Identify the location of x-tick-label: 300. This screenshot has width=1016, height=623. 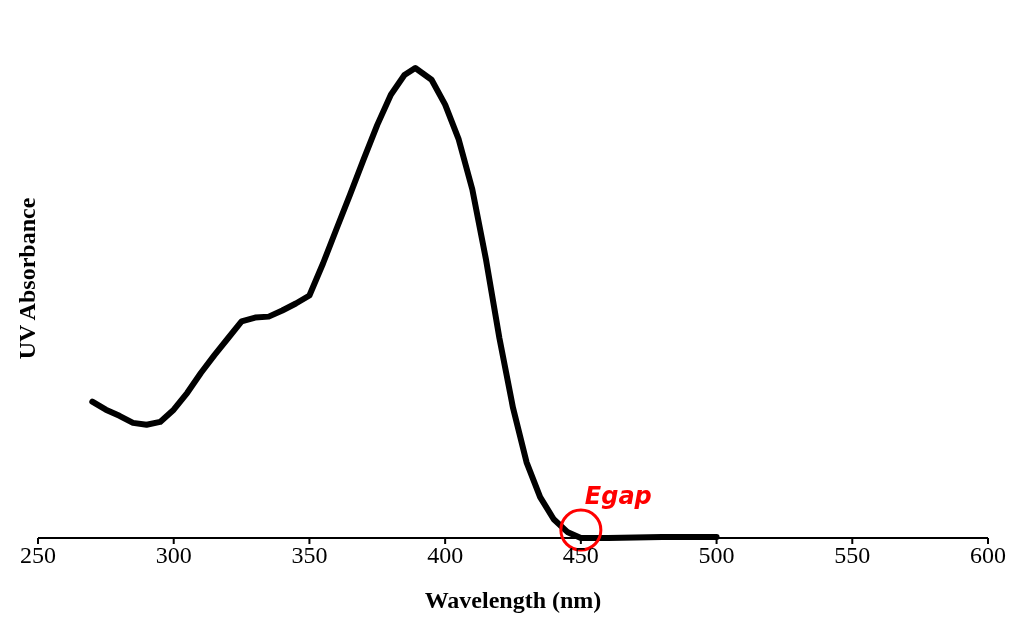
(173, 555).